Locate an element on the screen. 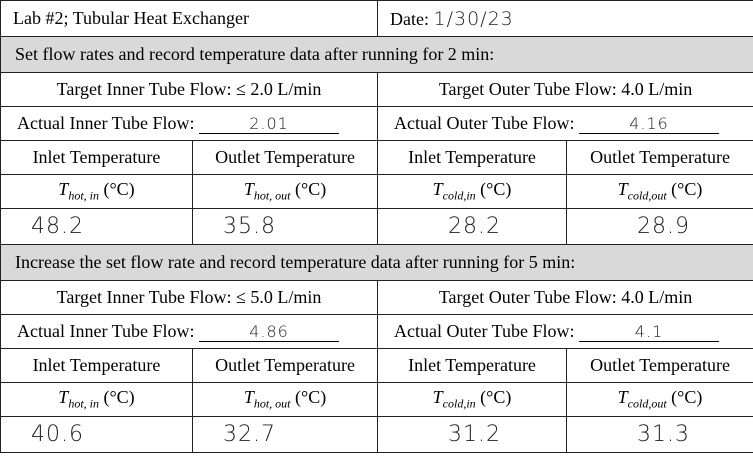  actual-cell: Actual Outer Tube Flow: 4.16 is located at coordinates (565, 123).